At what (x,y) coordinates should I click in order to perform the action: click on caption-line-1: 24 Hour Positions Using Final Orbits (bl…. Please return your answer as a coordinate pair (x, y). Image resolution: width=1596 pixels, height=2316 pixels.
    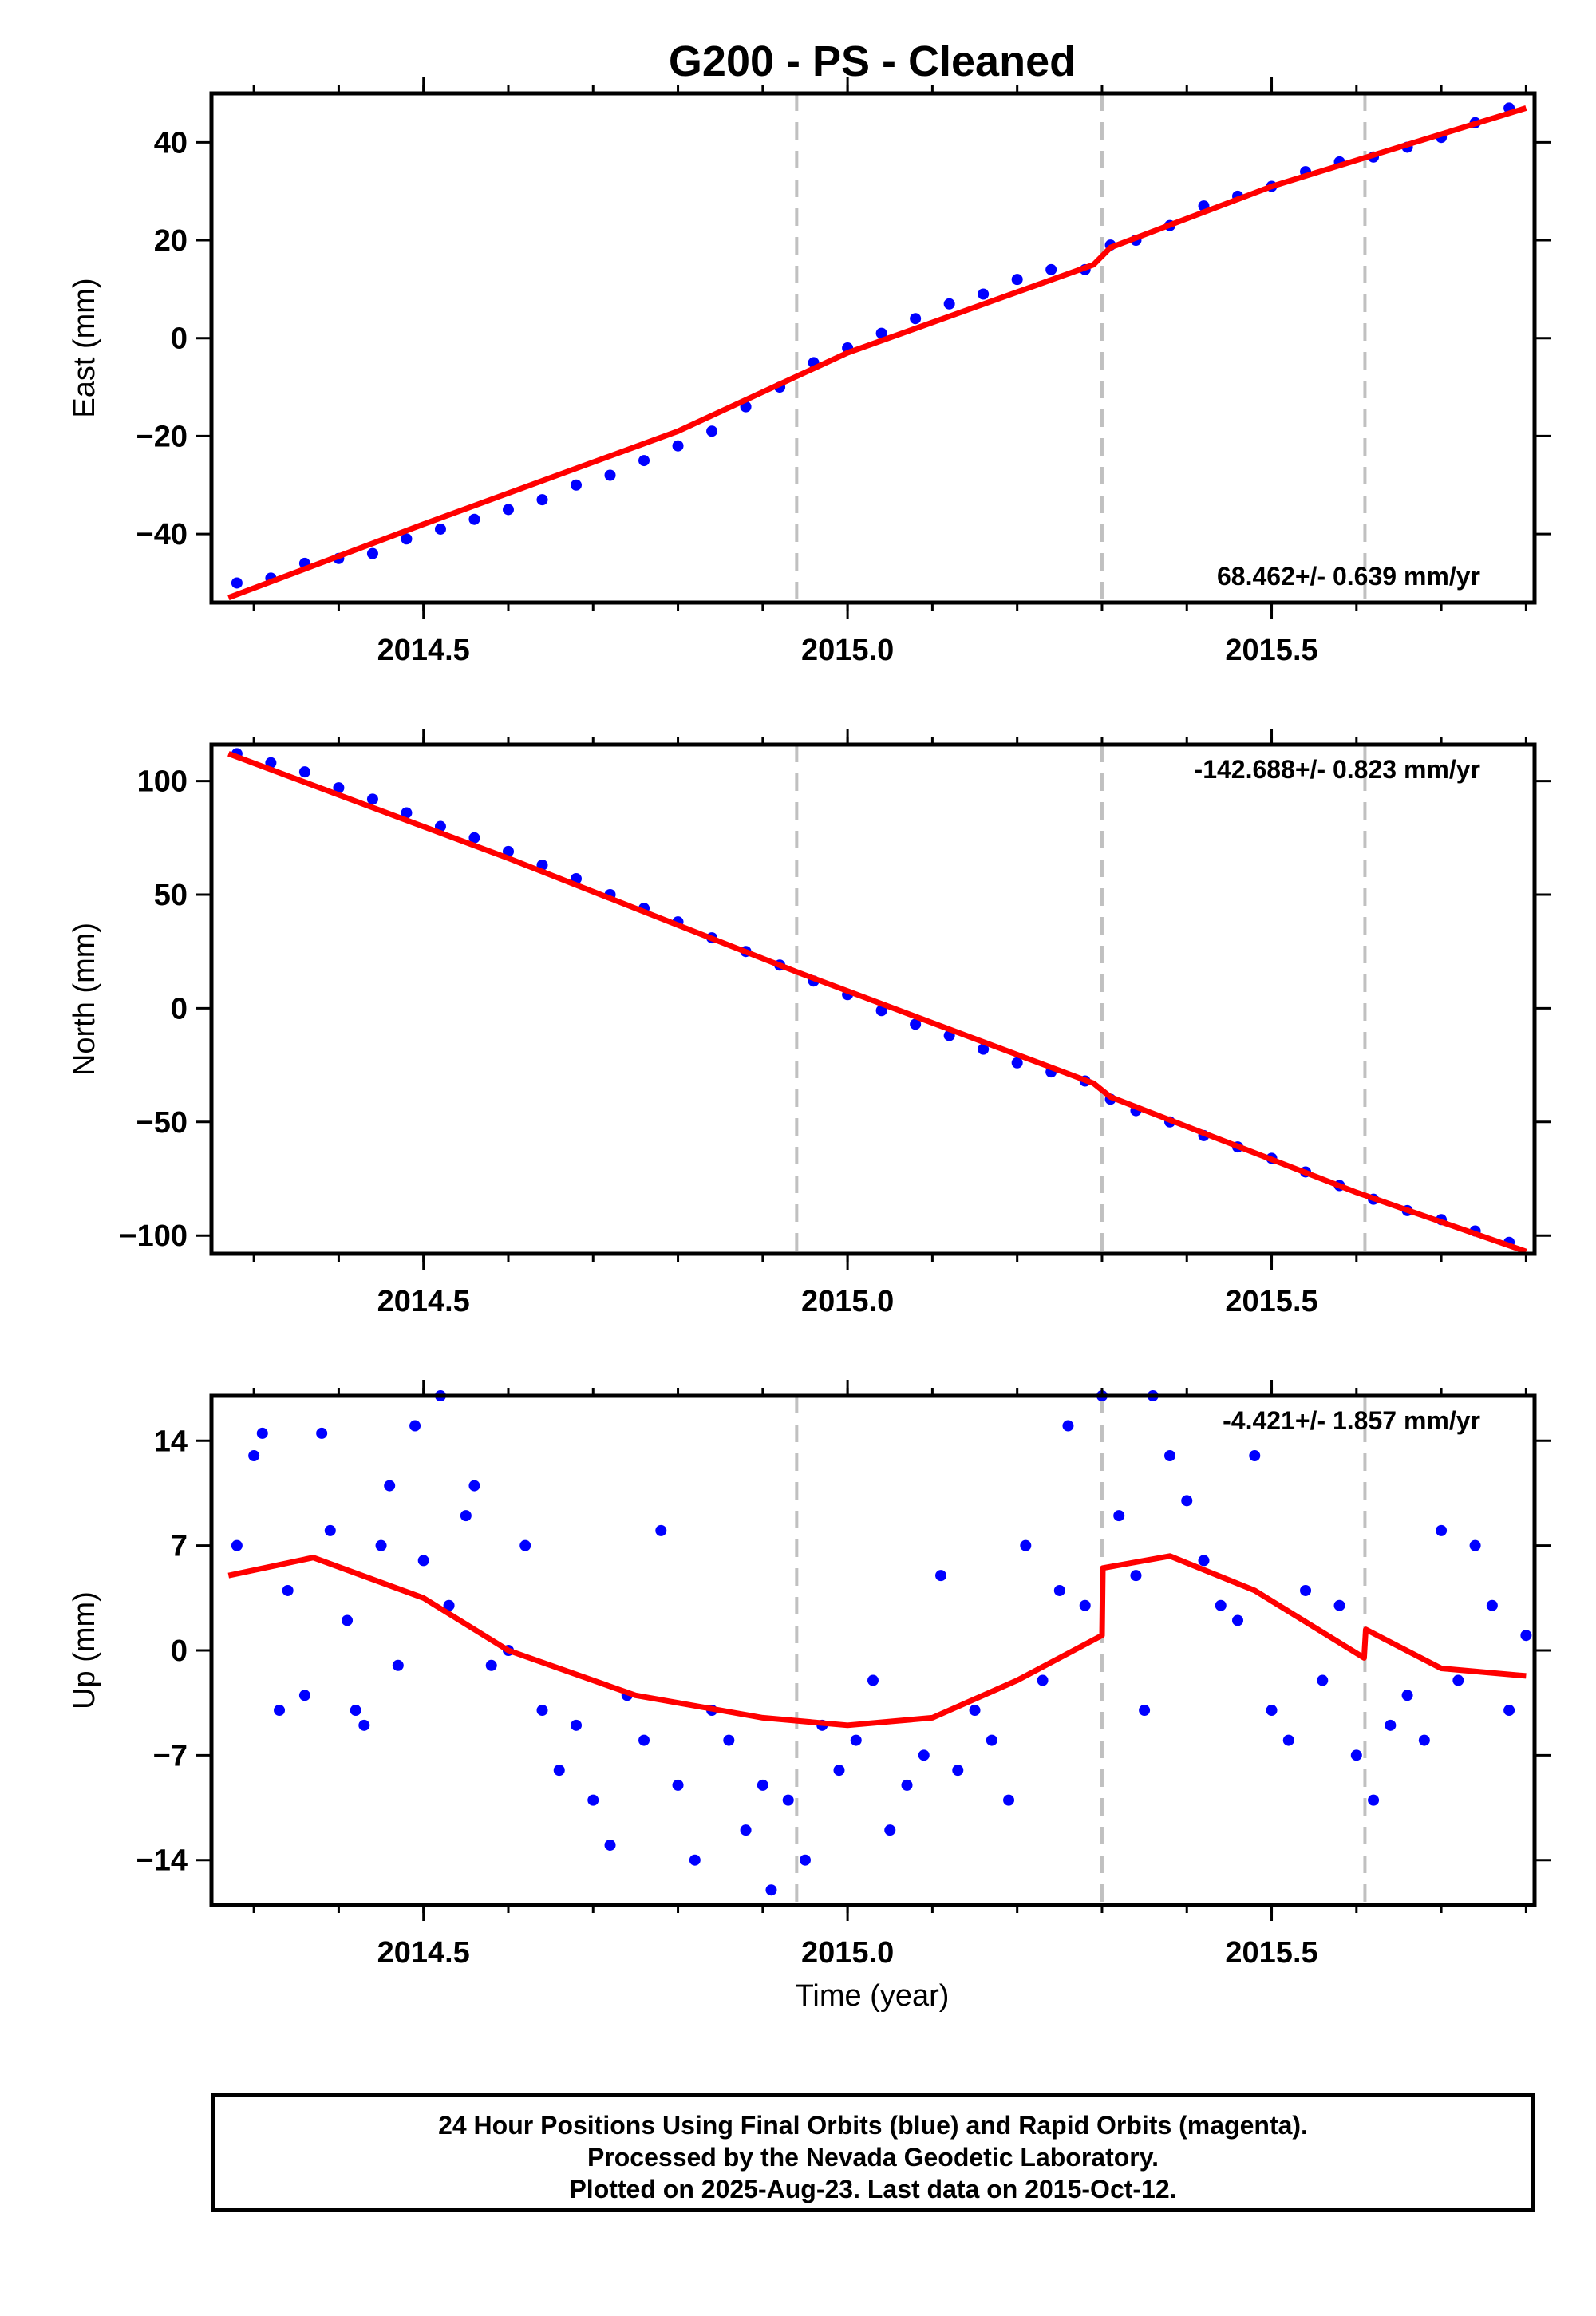
    Looking at the image, I should click on (873, 2125).